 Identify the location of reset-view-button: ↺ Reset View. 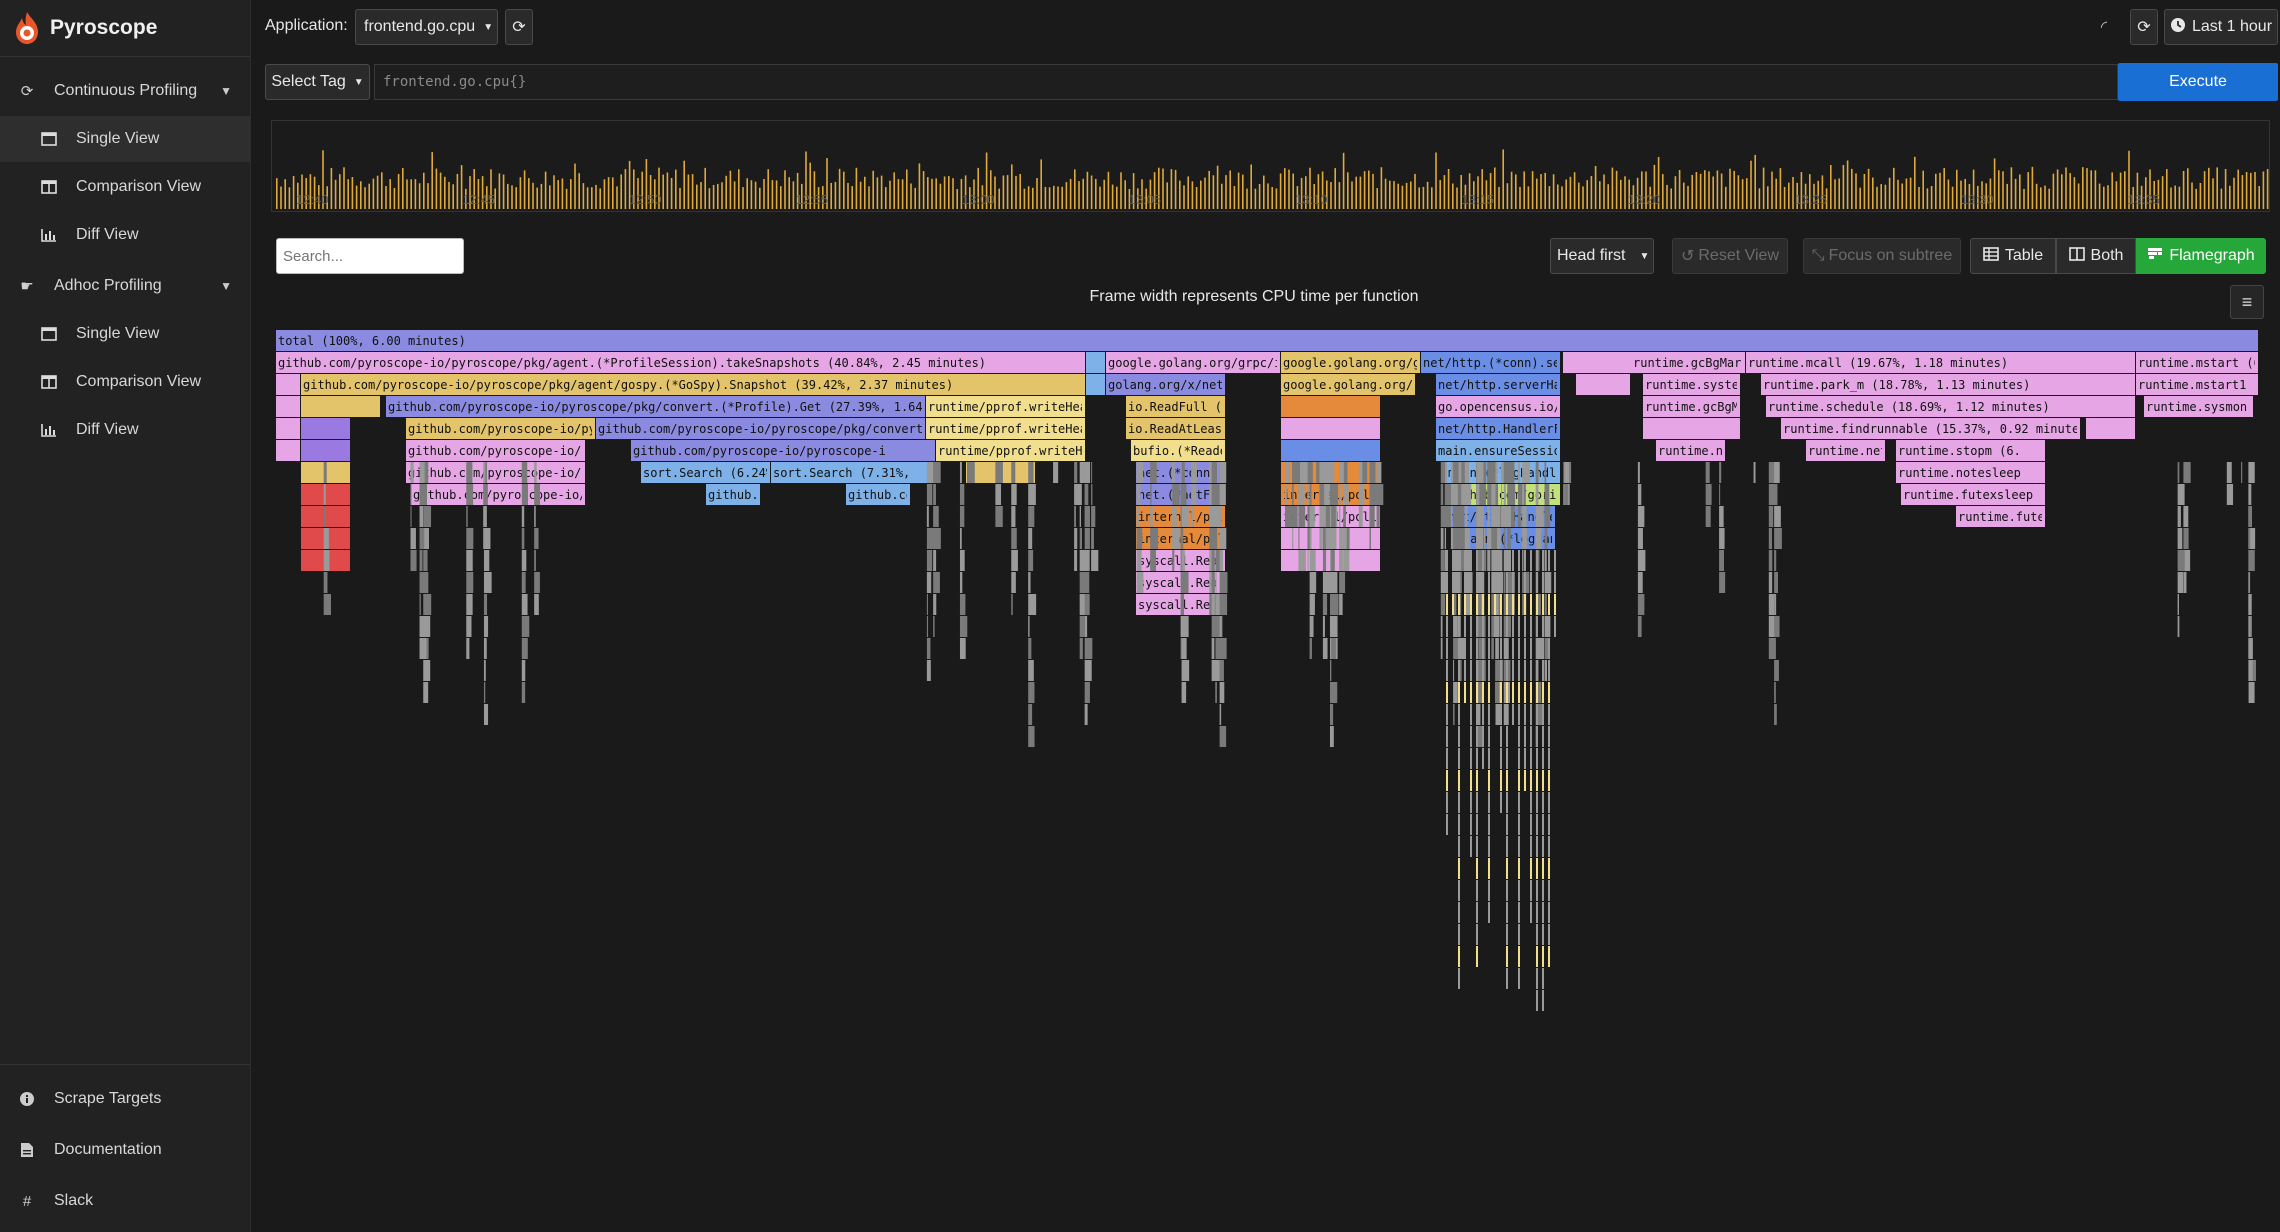
(1730, 256).